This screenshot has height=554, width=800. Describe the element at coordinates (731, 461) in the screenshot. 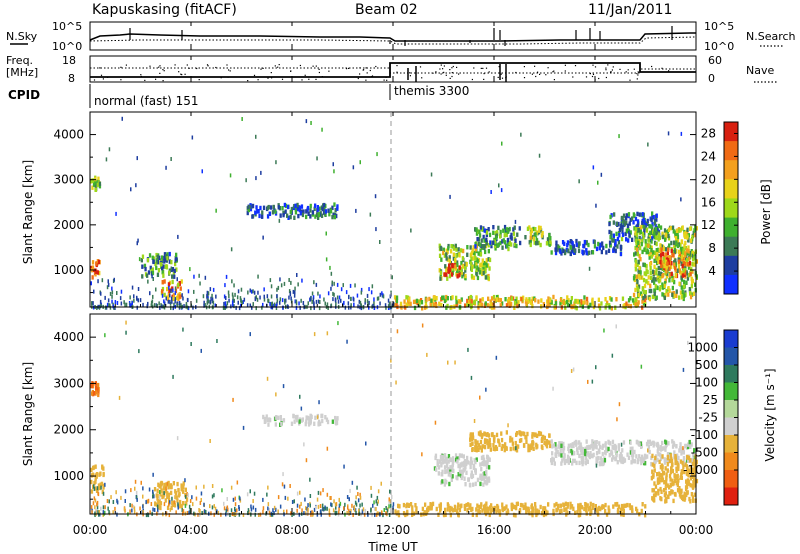

I see `colorbar-swatch` at that location.